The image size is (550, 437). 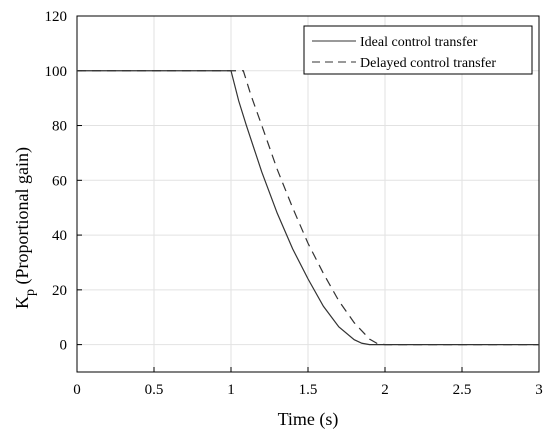 What do you see at coordinates (154, 390) in the screenshot?
I see `x-tick-label: 0.5` at bounding box center [154, 390].